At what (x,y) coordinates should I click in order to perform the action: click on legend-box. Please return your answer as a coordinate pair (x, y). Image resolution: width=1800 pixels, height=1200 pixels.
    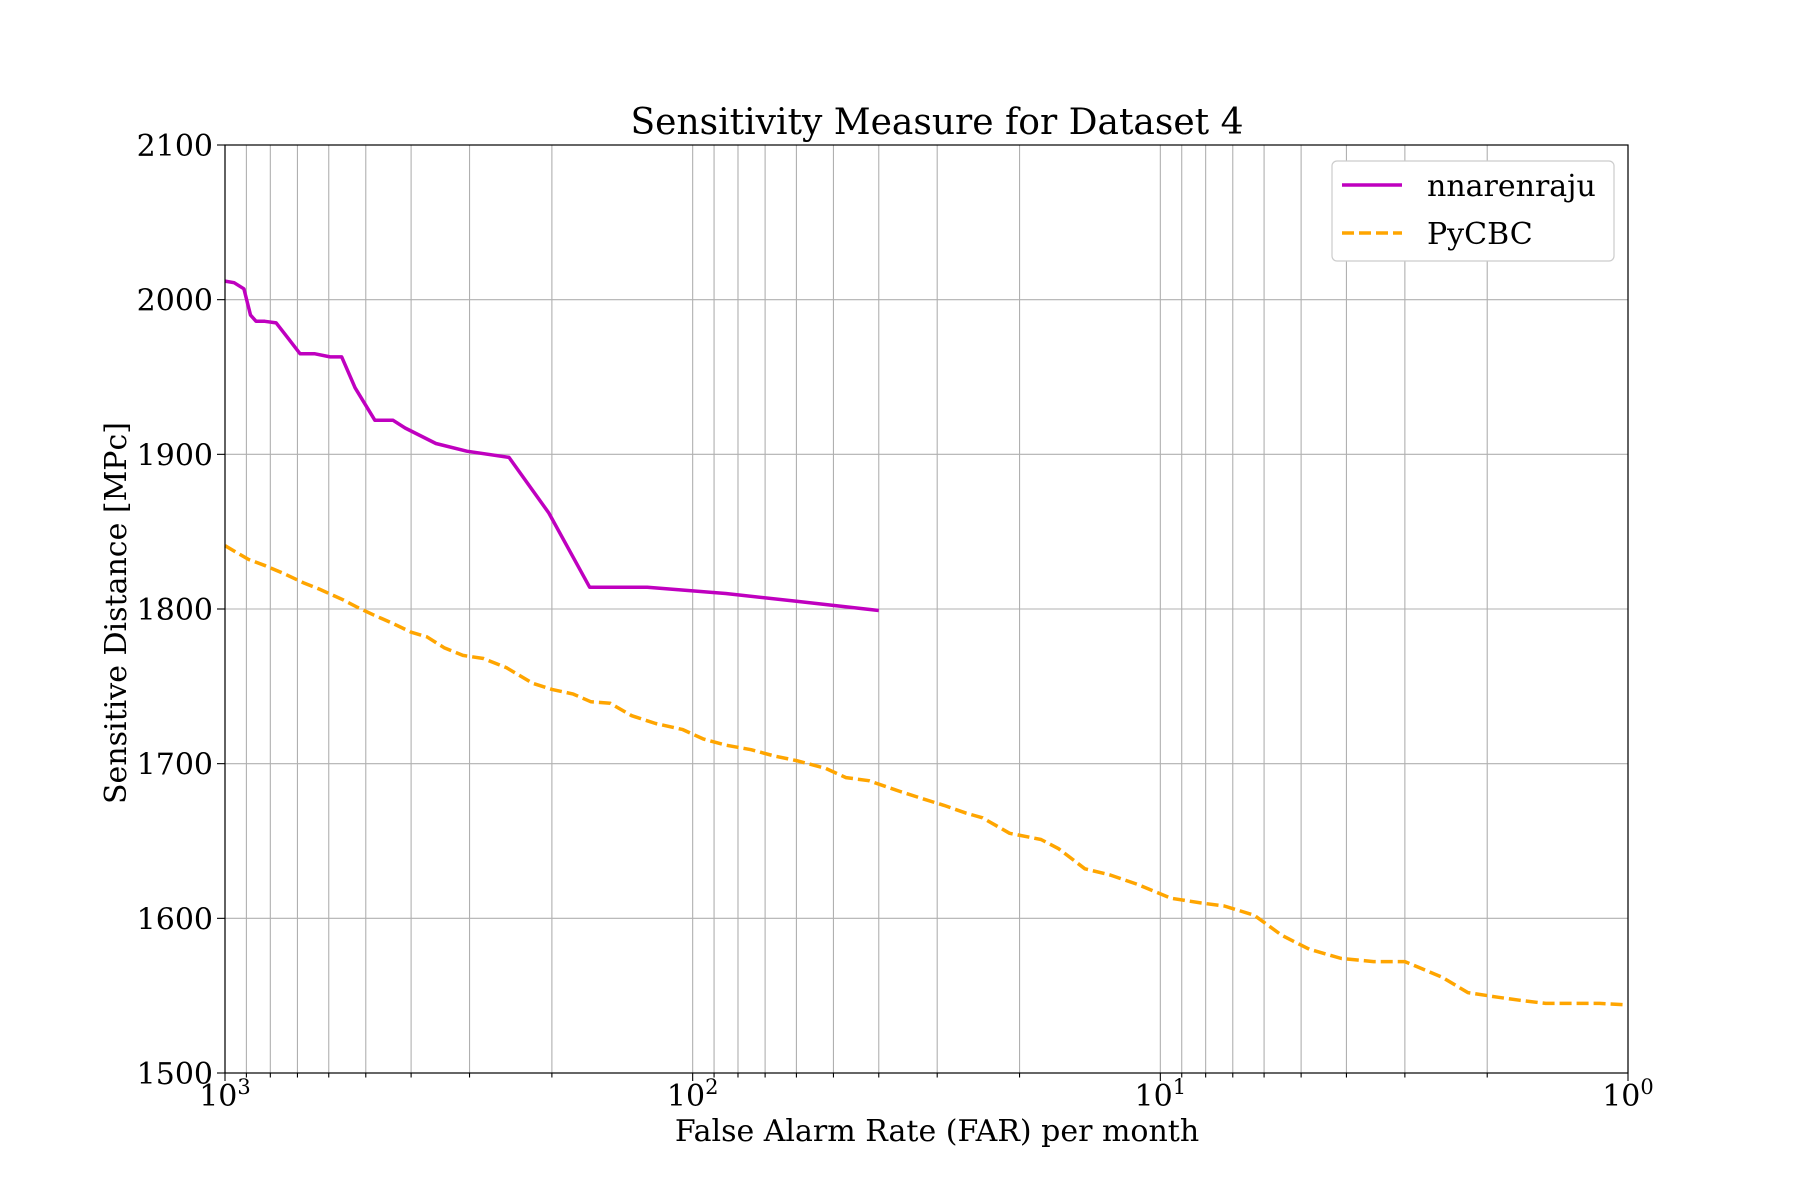
    Looking at the image, I should click on (1473, 211).